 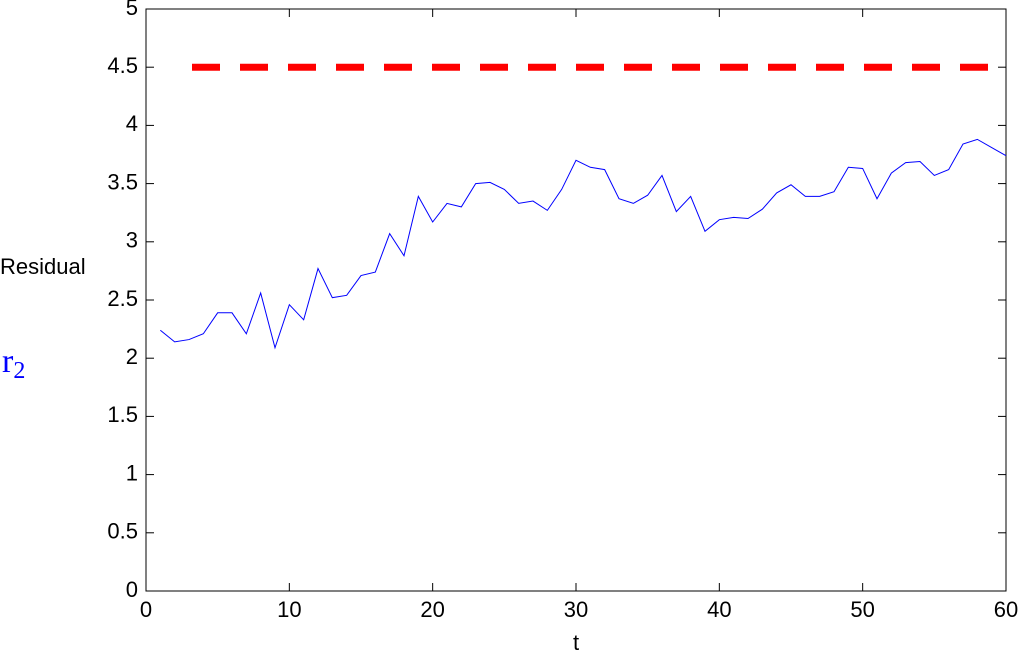 I want to click on y-symbol-subscript: 2, so click(x=19, y=371).